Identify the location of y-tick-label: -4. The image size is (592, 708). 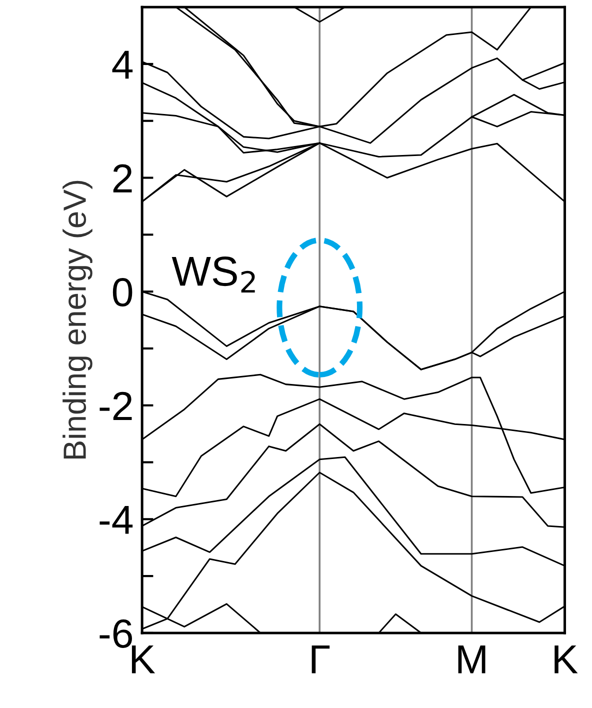
(116, 520).